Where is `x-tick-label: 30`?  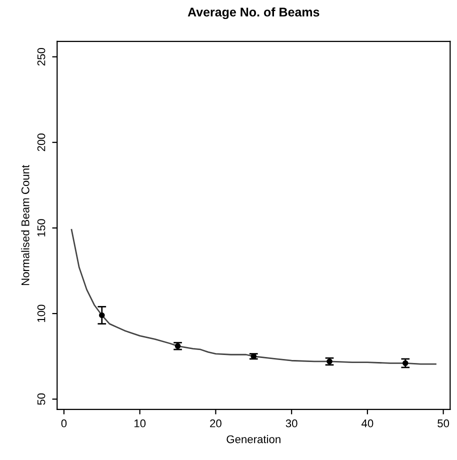
x-tick-label: 30 is located at coordinates (292, 423).